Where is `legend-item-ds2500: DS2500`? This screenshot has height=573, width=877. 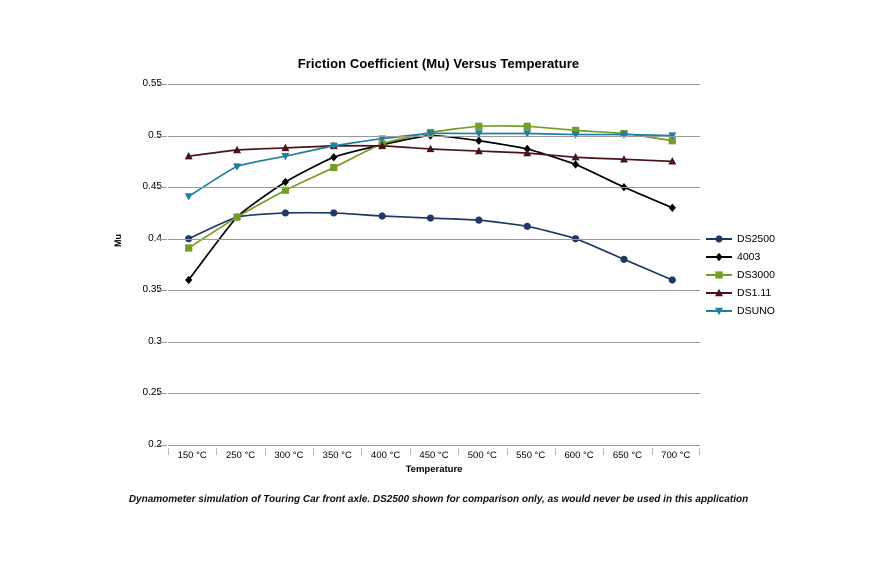
legend-item-ds2500: DS2500 is located at coordinates (766, 239).